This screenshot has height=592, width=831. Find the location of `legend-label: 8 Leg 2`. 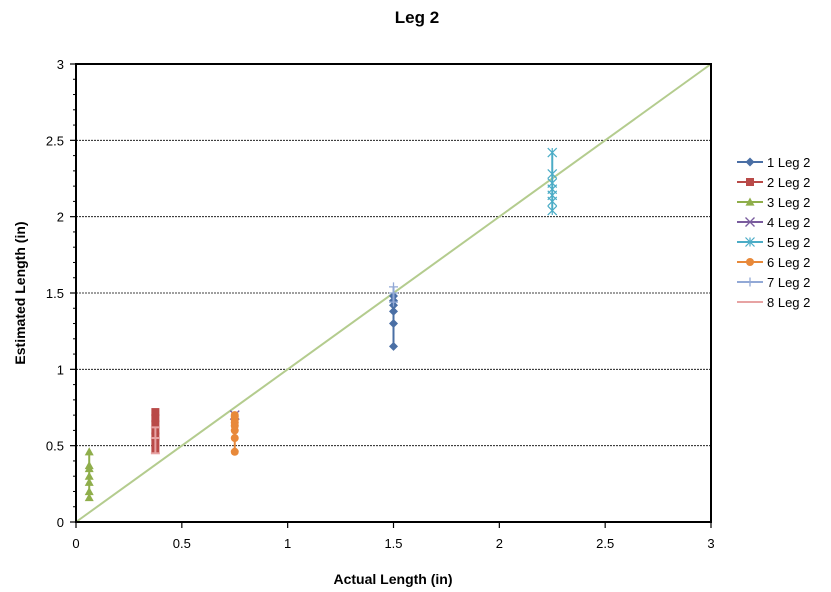

legend-label: 8 Leg 2 is located at coordinates (788, 302).